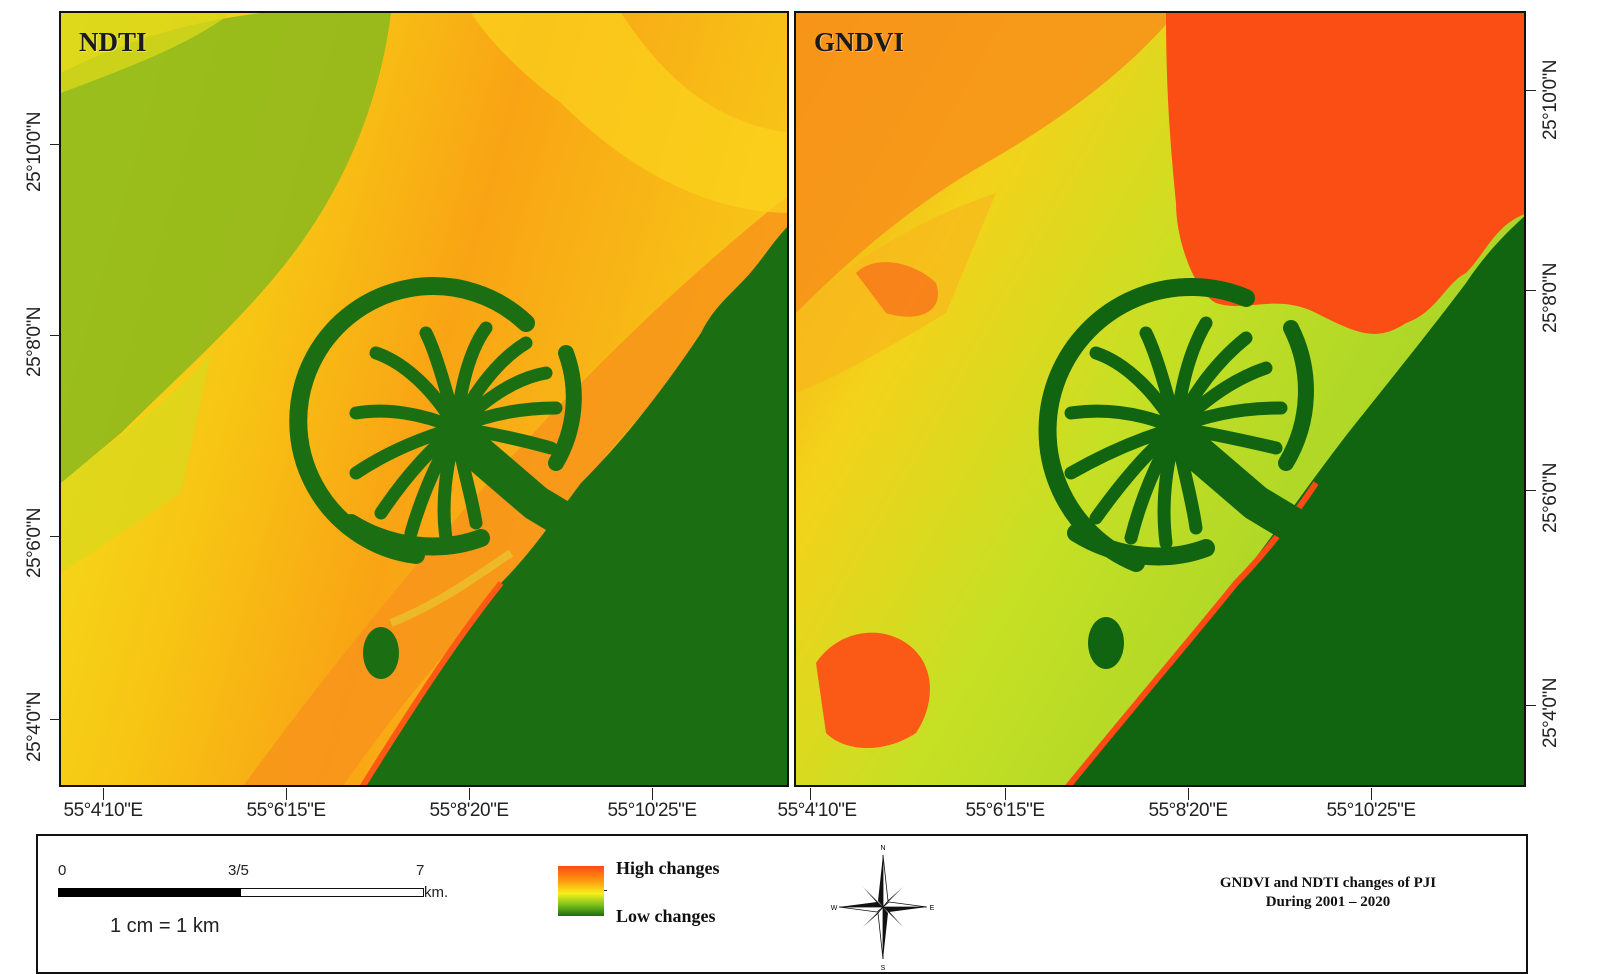 This screenshot has height=974, width=1599. What do you see at coordinates (932, 908) in the screenshot?
I see `compass-e-label: E` at bounding box center [932, 908].